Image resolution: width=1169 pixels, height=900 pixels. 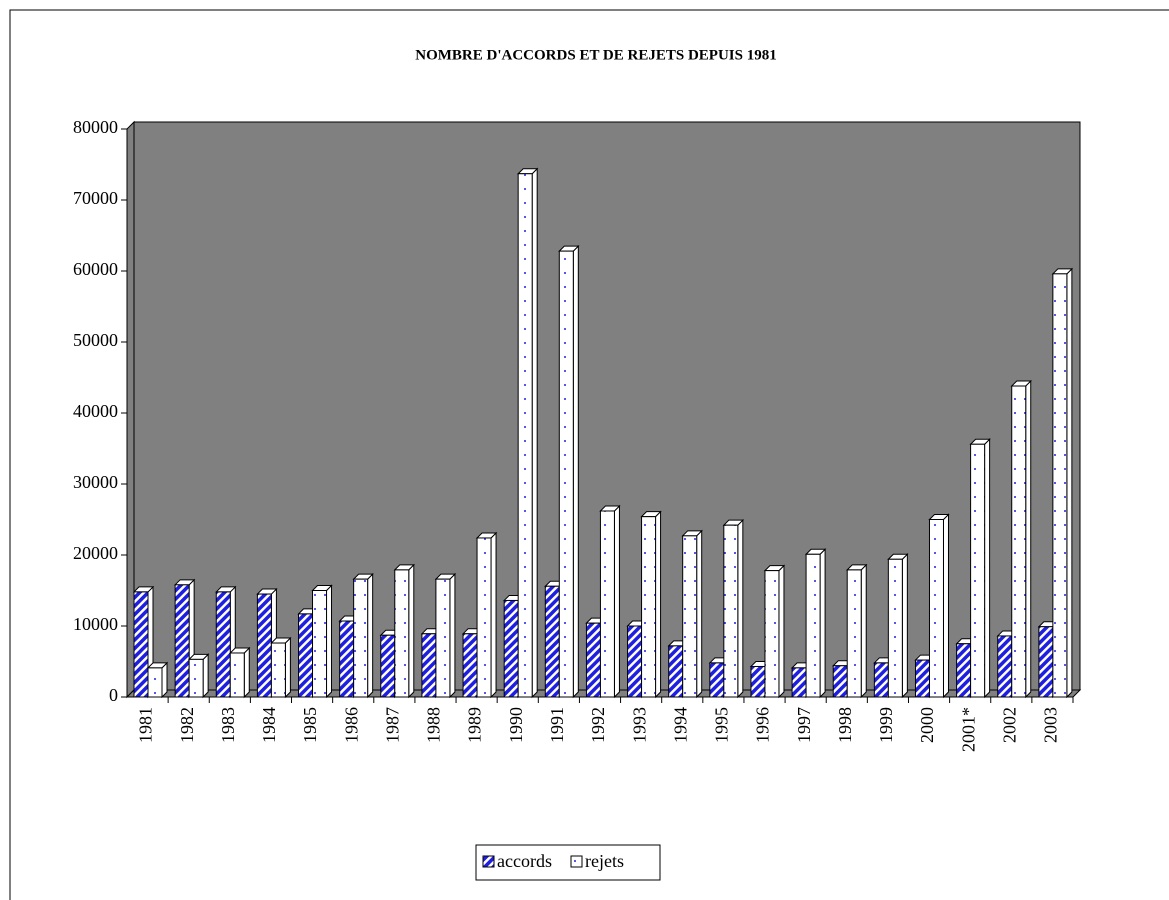 I want to click on y-tick-label: 30000, so click(x=95, y=482).